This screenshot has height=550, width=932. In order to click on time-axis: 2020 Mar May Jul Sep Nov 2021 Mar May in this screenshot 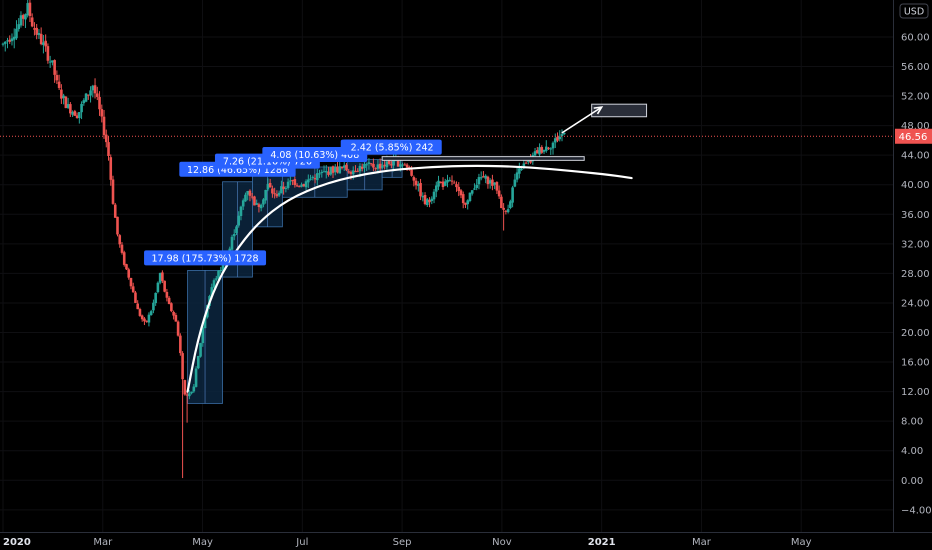, I will do `click(466, 540)`.